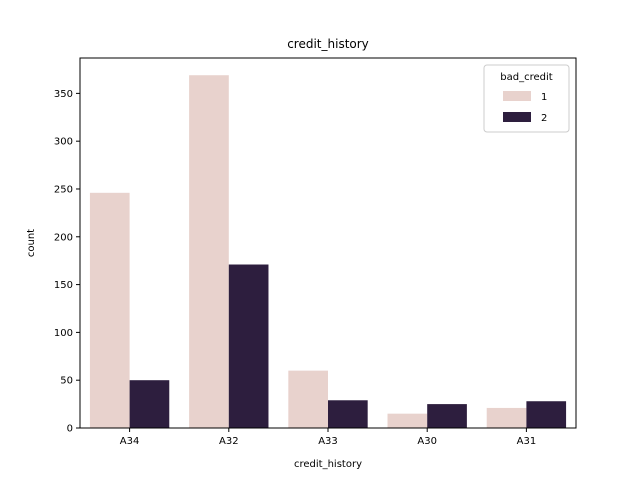  I want to click on x-tick-label: A31, so click(527, 441).